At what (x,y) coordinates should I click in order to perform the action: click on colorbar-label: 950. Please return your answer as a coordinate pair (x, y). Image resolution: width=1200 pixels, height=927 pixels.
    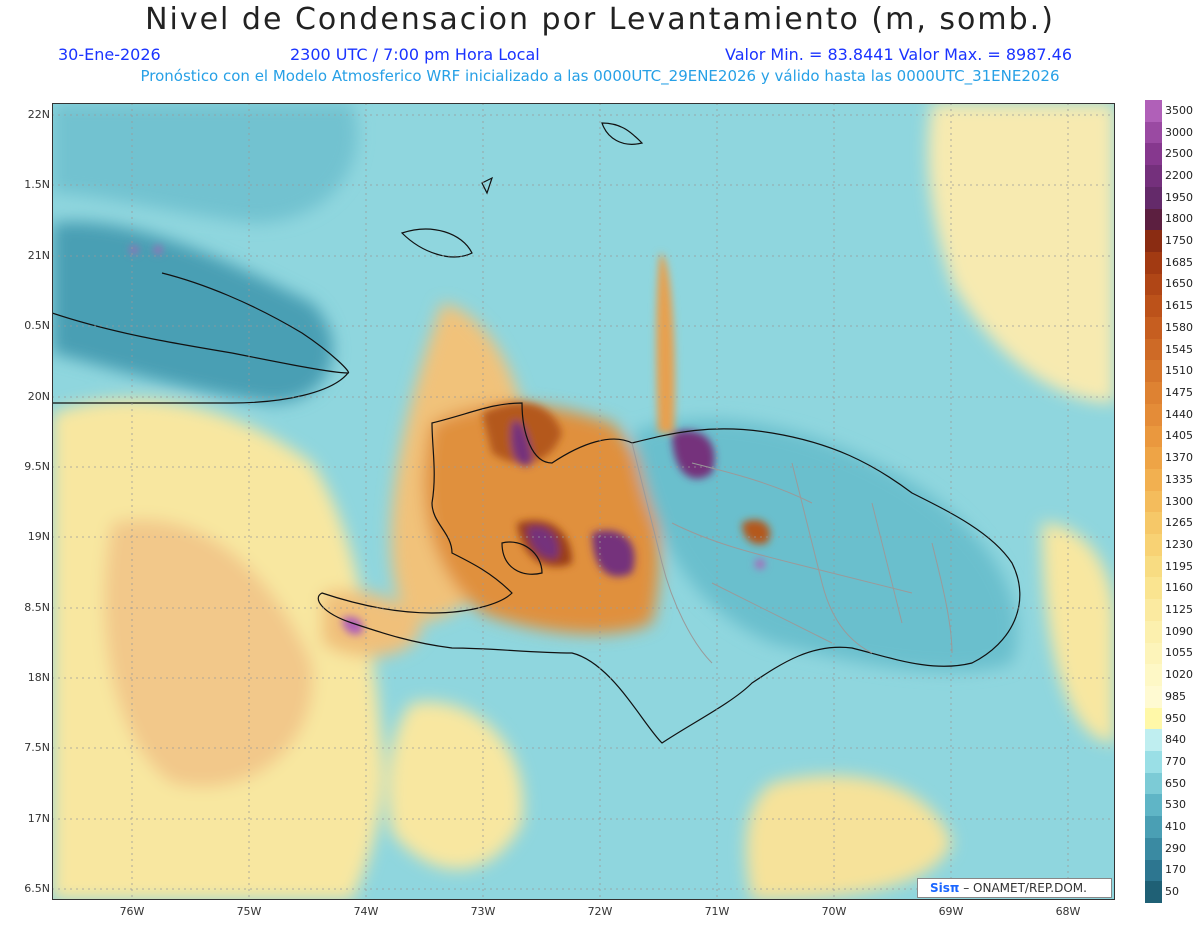
    Looking at the image, I should click on (1175, 718).